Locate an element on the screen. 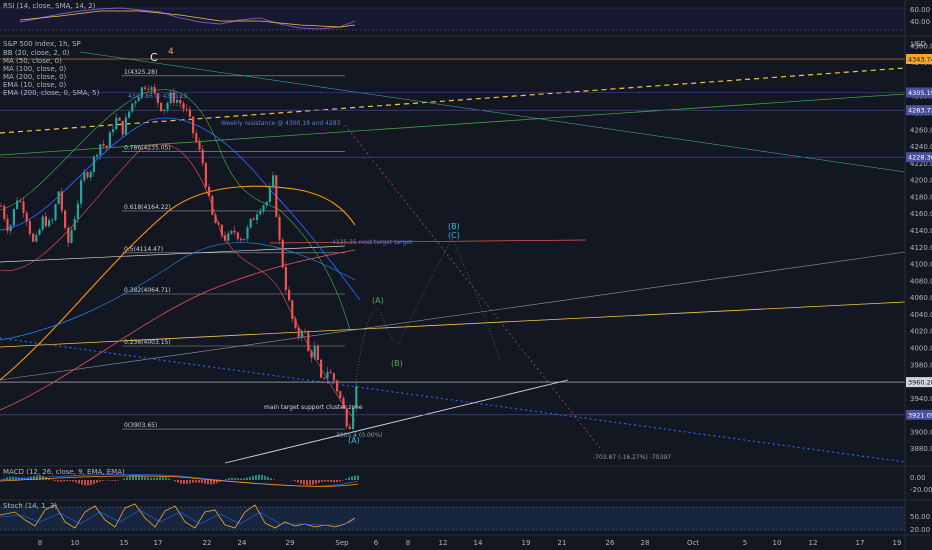 The height and width of the screenshot is (550, 932). price-tag-0: 4343.74 is located at coordinates (920, 60).